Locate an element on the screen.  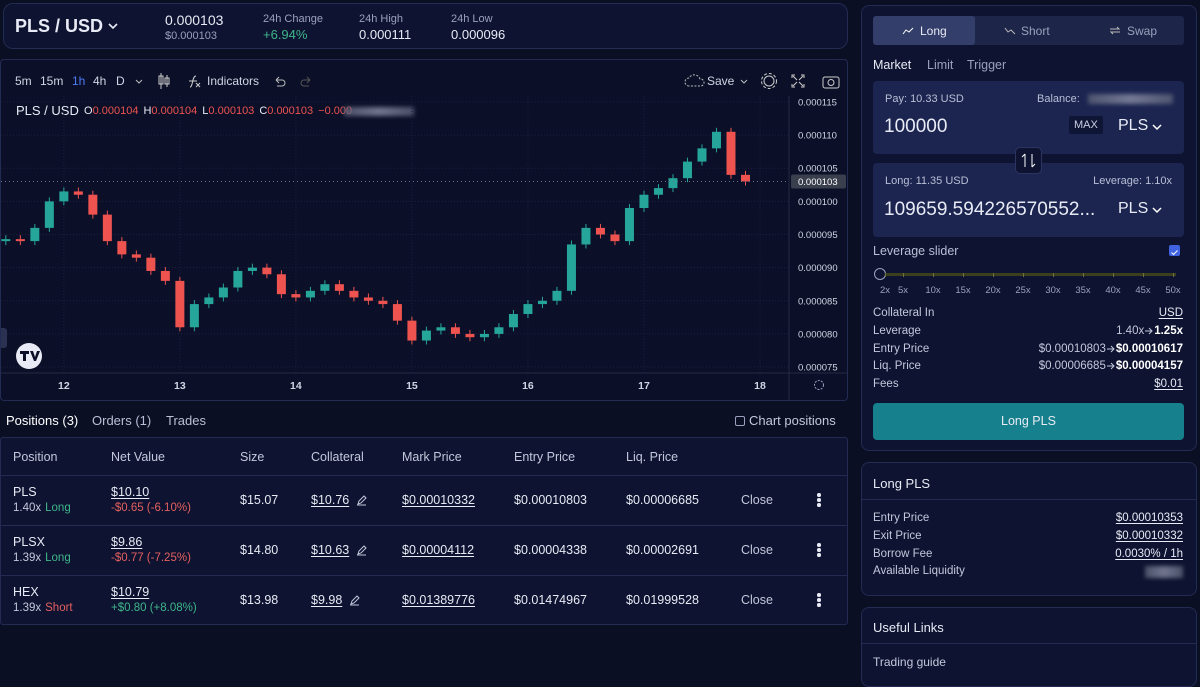
tab-long: Long is located at coordinates (933, 31).